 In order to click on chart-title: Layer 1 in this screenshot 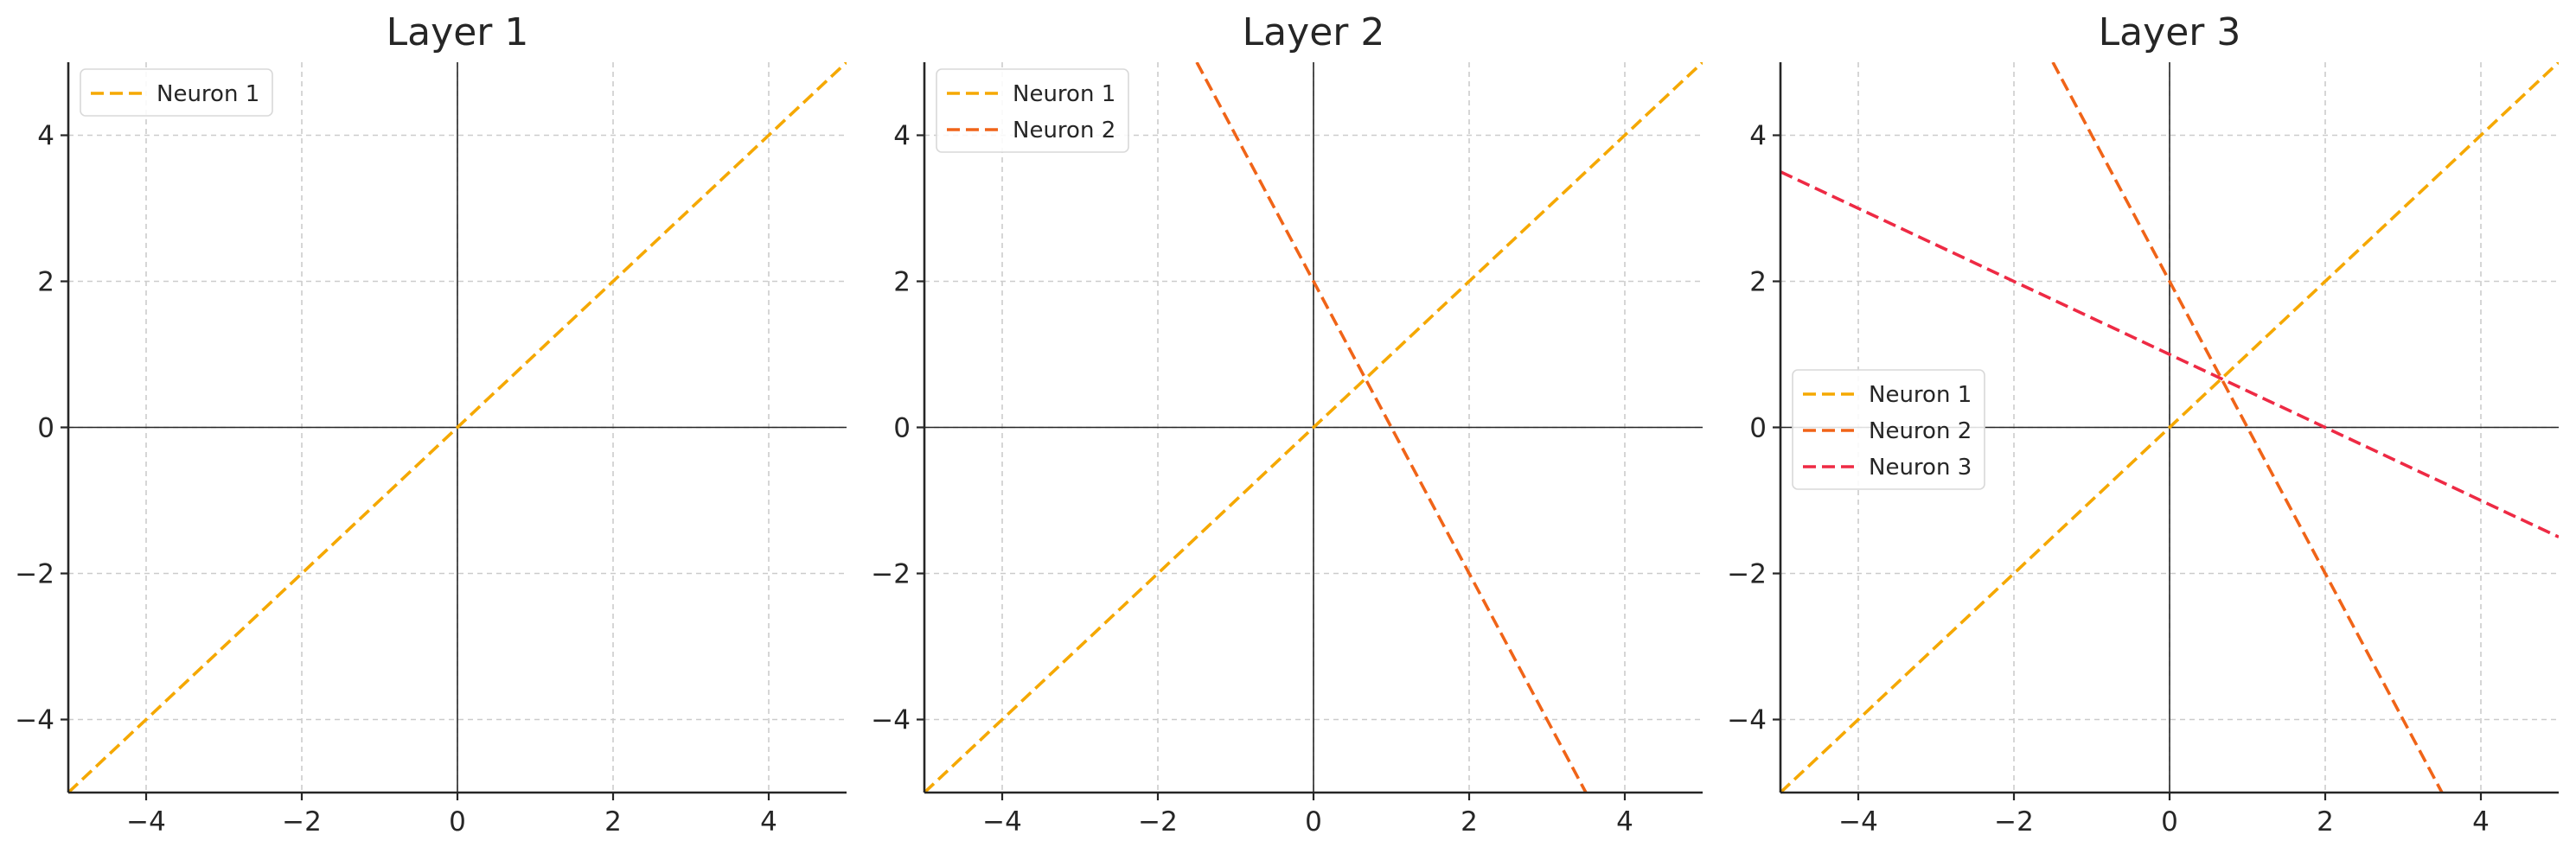, I will do `click(458, 32)`.